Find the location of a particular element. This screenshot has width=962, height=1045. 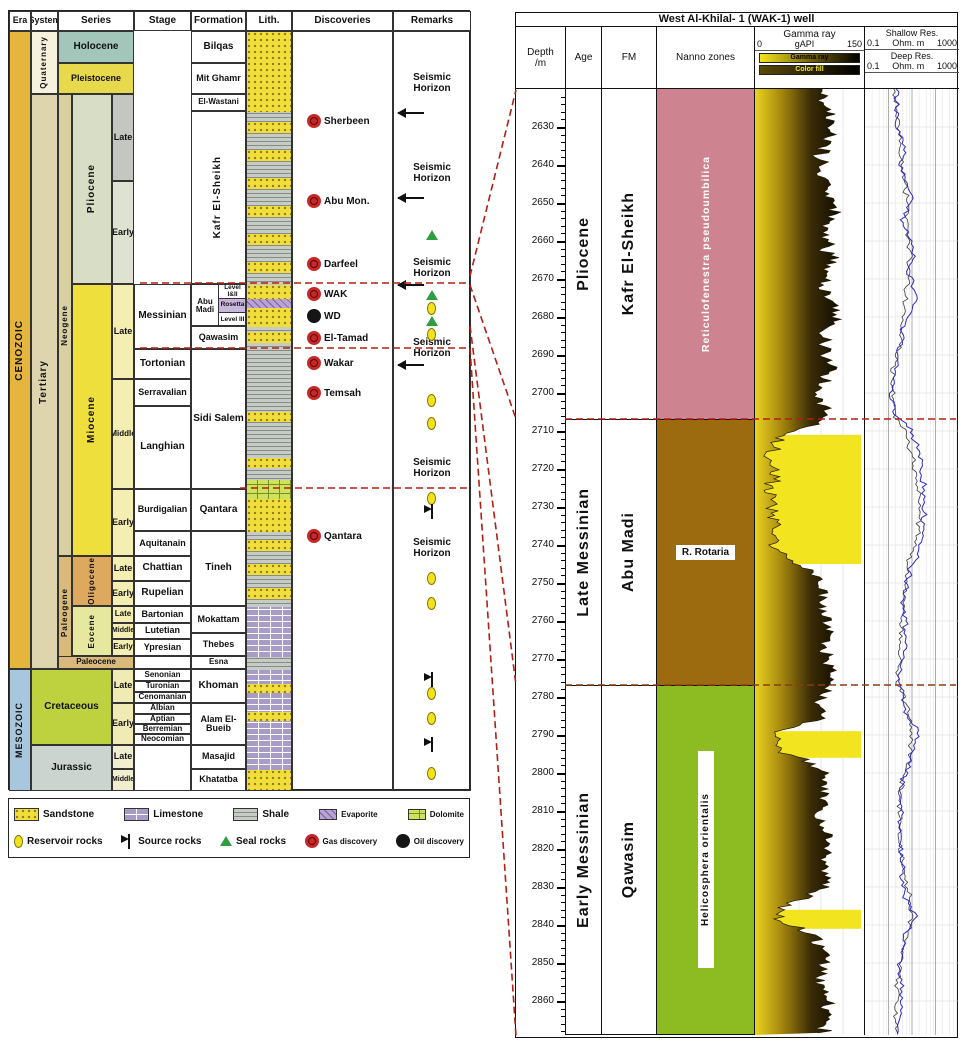

legend-shale: Shale is located at coordinates (261, 814).